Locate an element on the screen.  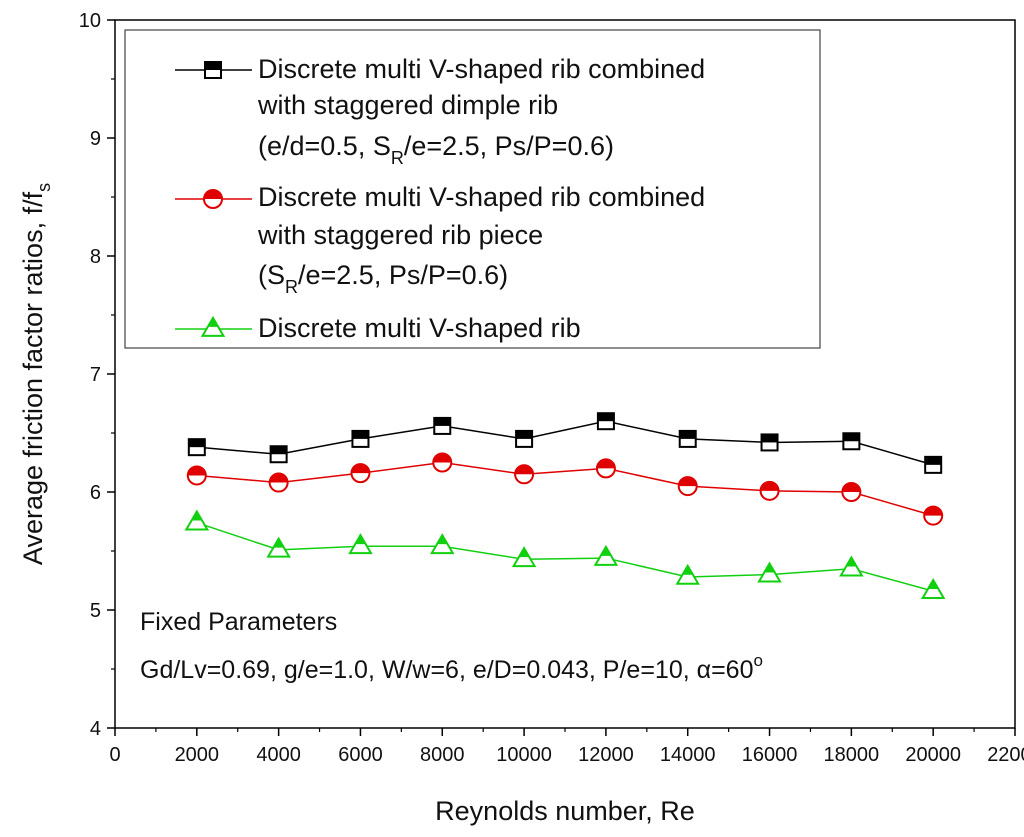
legend-1-line1: Discrete multi V-shaped rib combined is located at coordinates (481, 197).